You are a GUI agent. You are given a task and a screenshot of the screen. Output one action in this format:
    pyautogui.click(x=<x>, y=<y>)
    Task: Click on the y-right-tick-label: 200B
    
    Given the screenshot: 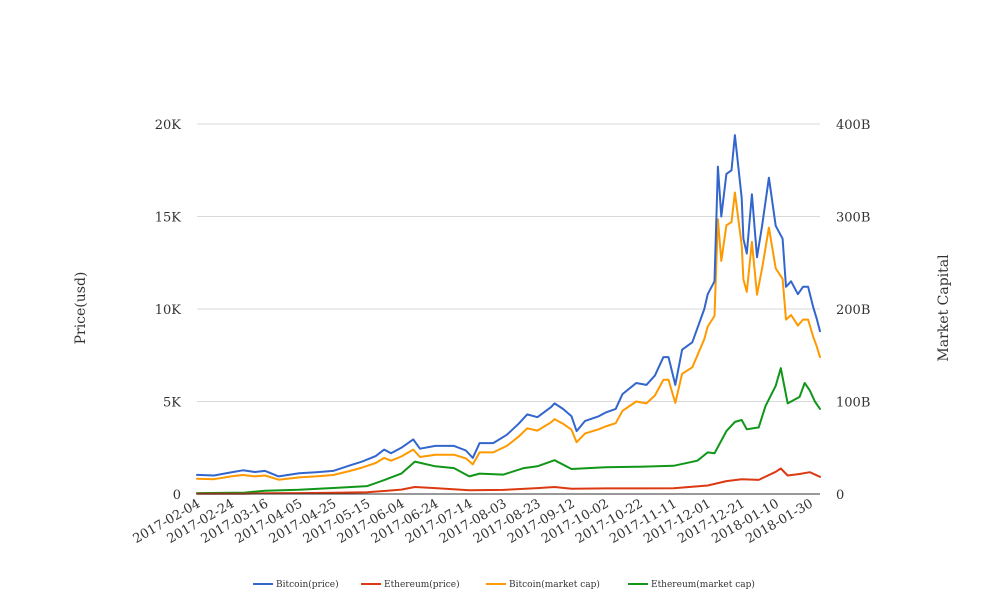 What is the action you would take?
    pyautogui.click(x=853, y=310)
    